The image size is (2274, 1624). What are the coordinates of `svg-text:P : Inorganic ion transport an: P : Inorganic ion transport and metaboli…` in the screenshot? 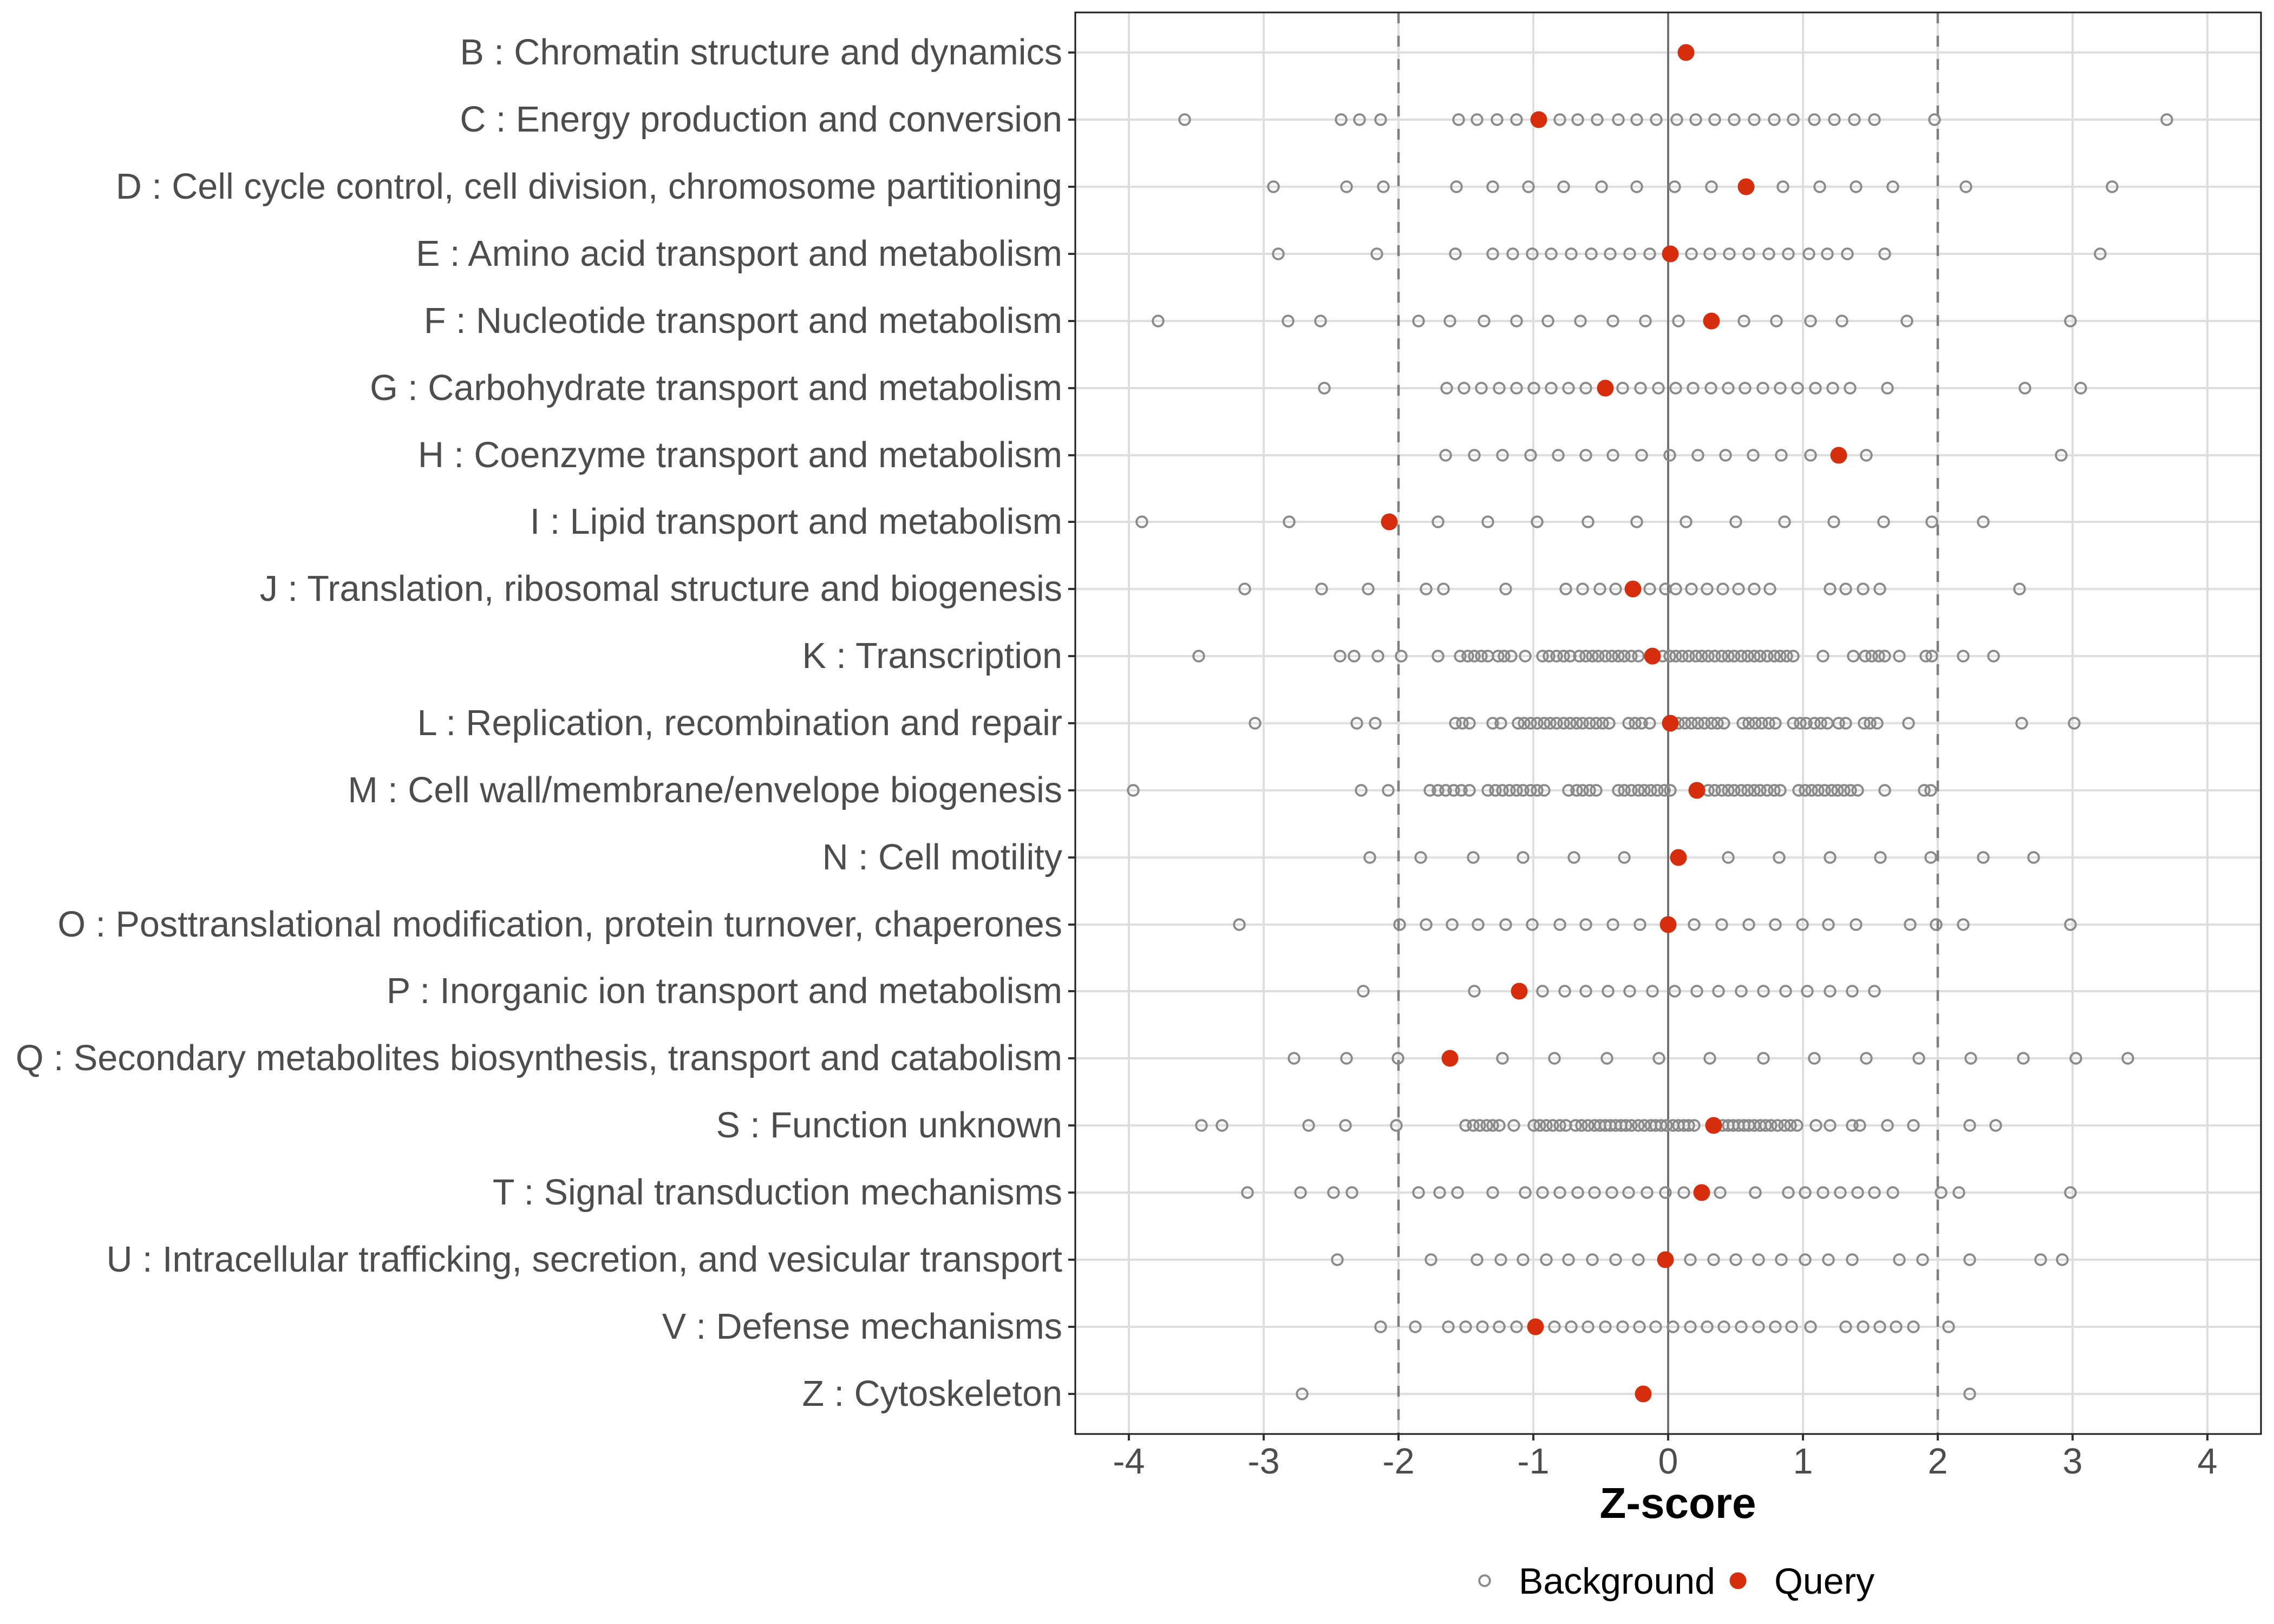 It's located at (725, 991).